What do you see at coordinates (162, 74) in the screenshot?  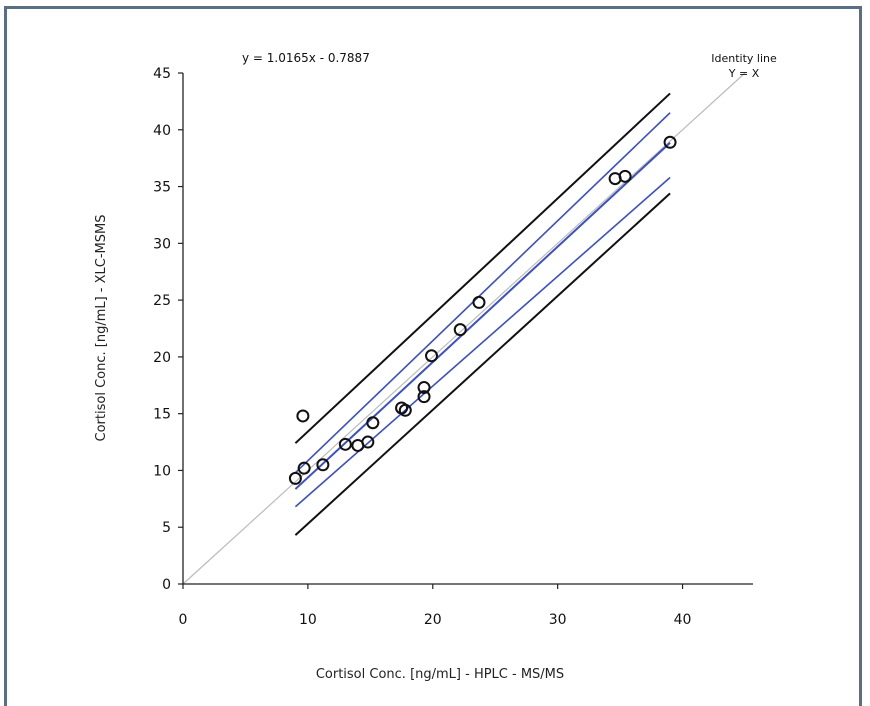 I see `y-tick-label: 45` at bounding box center [162, 74].